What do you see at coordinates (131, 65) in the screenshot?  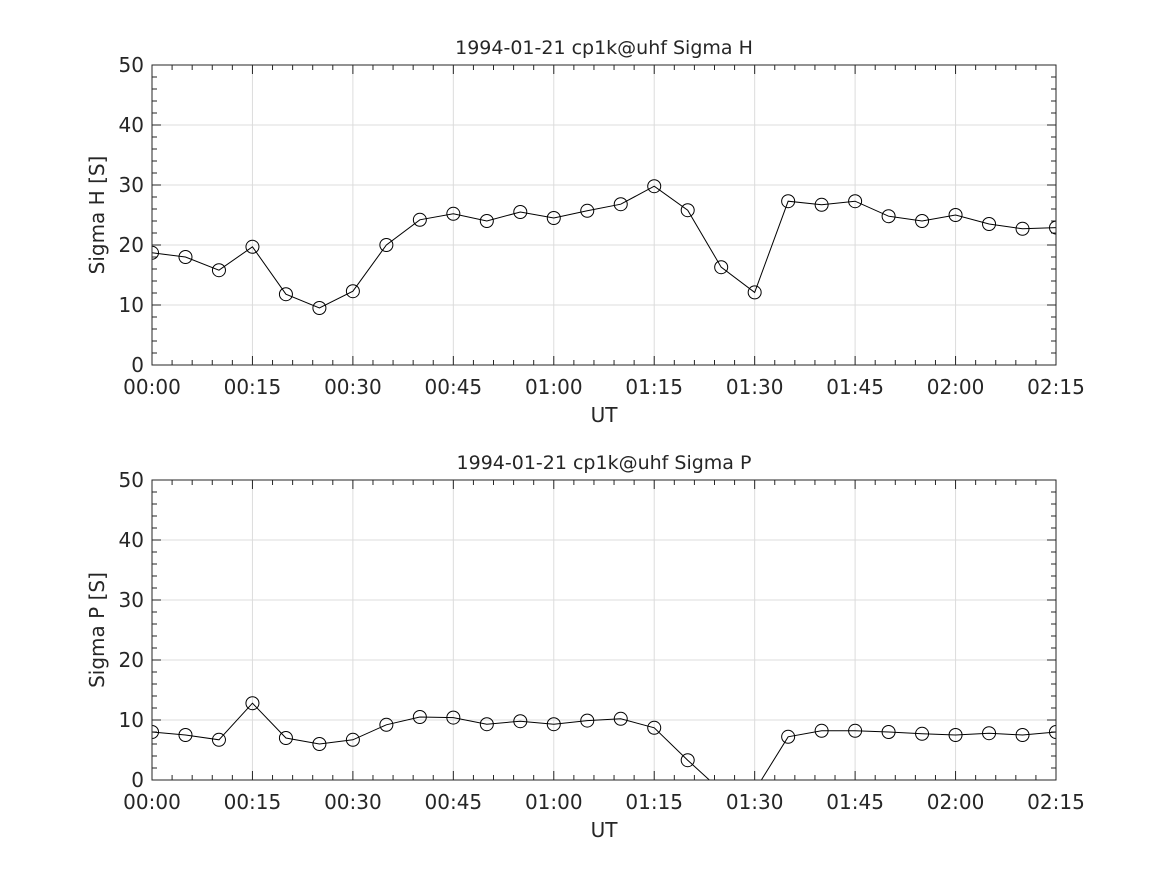 I see `y-tick-label: 50` at bounding box center [131, 65].